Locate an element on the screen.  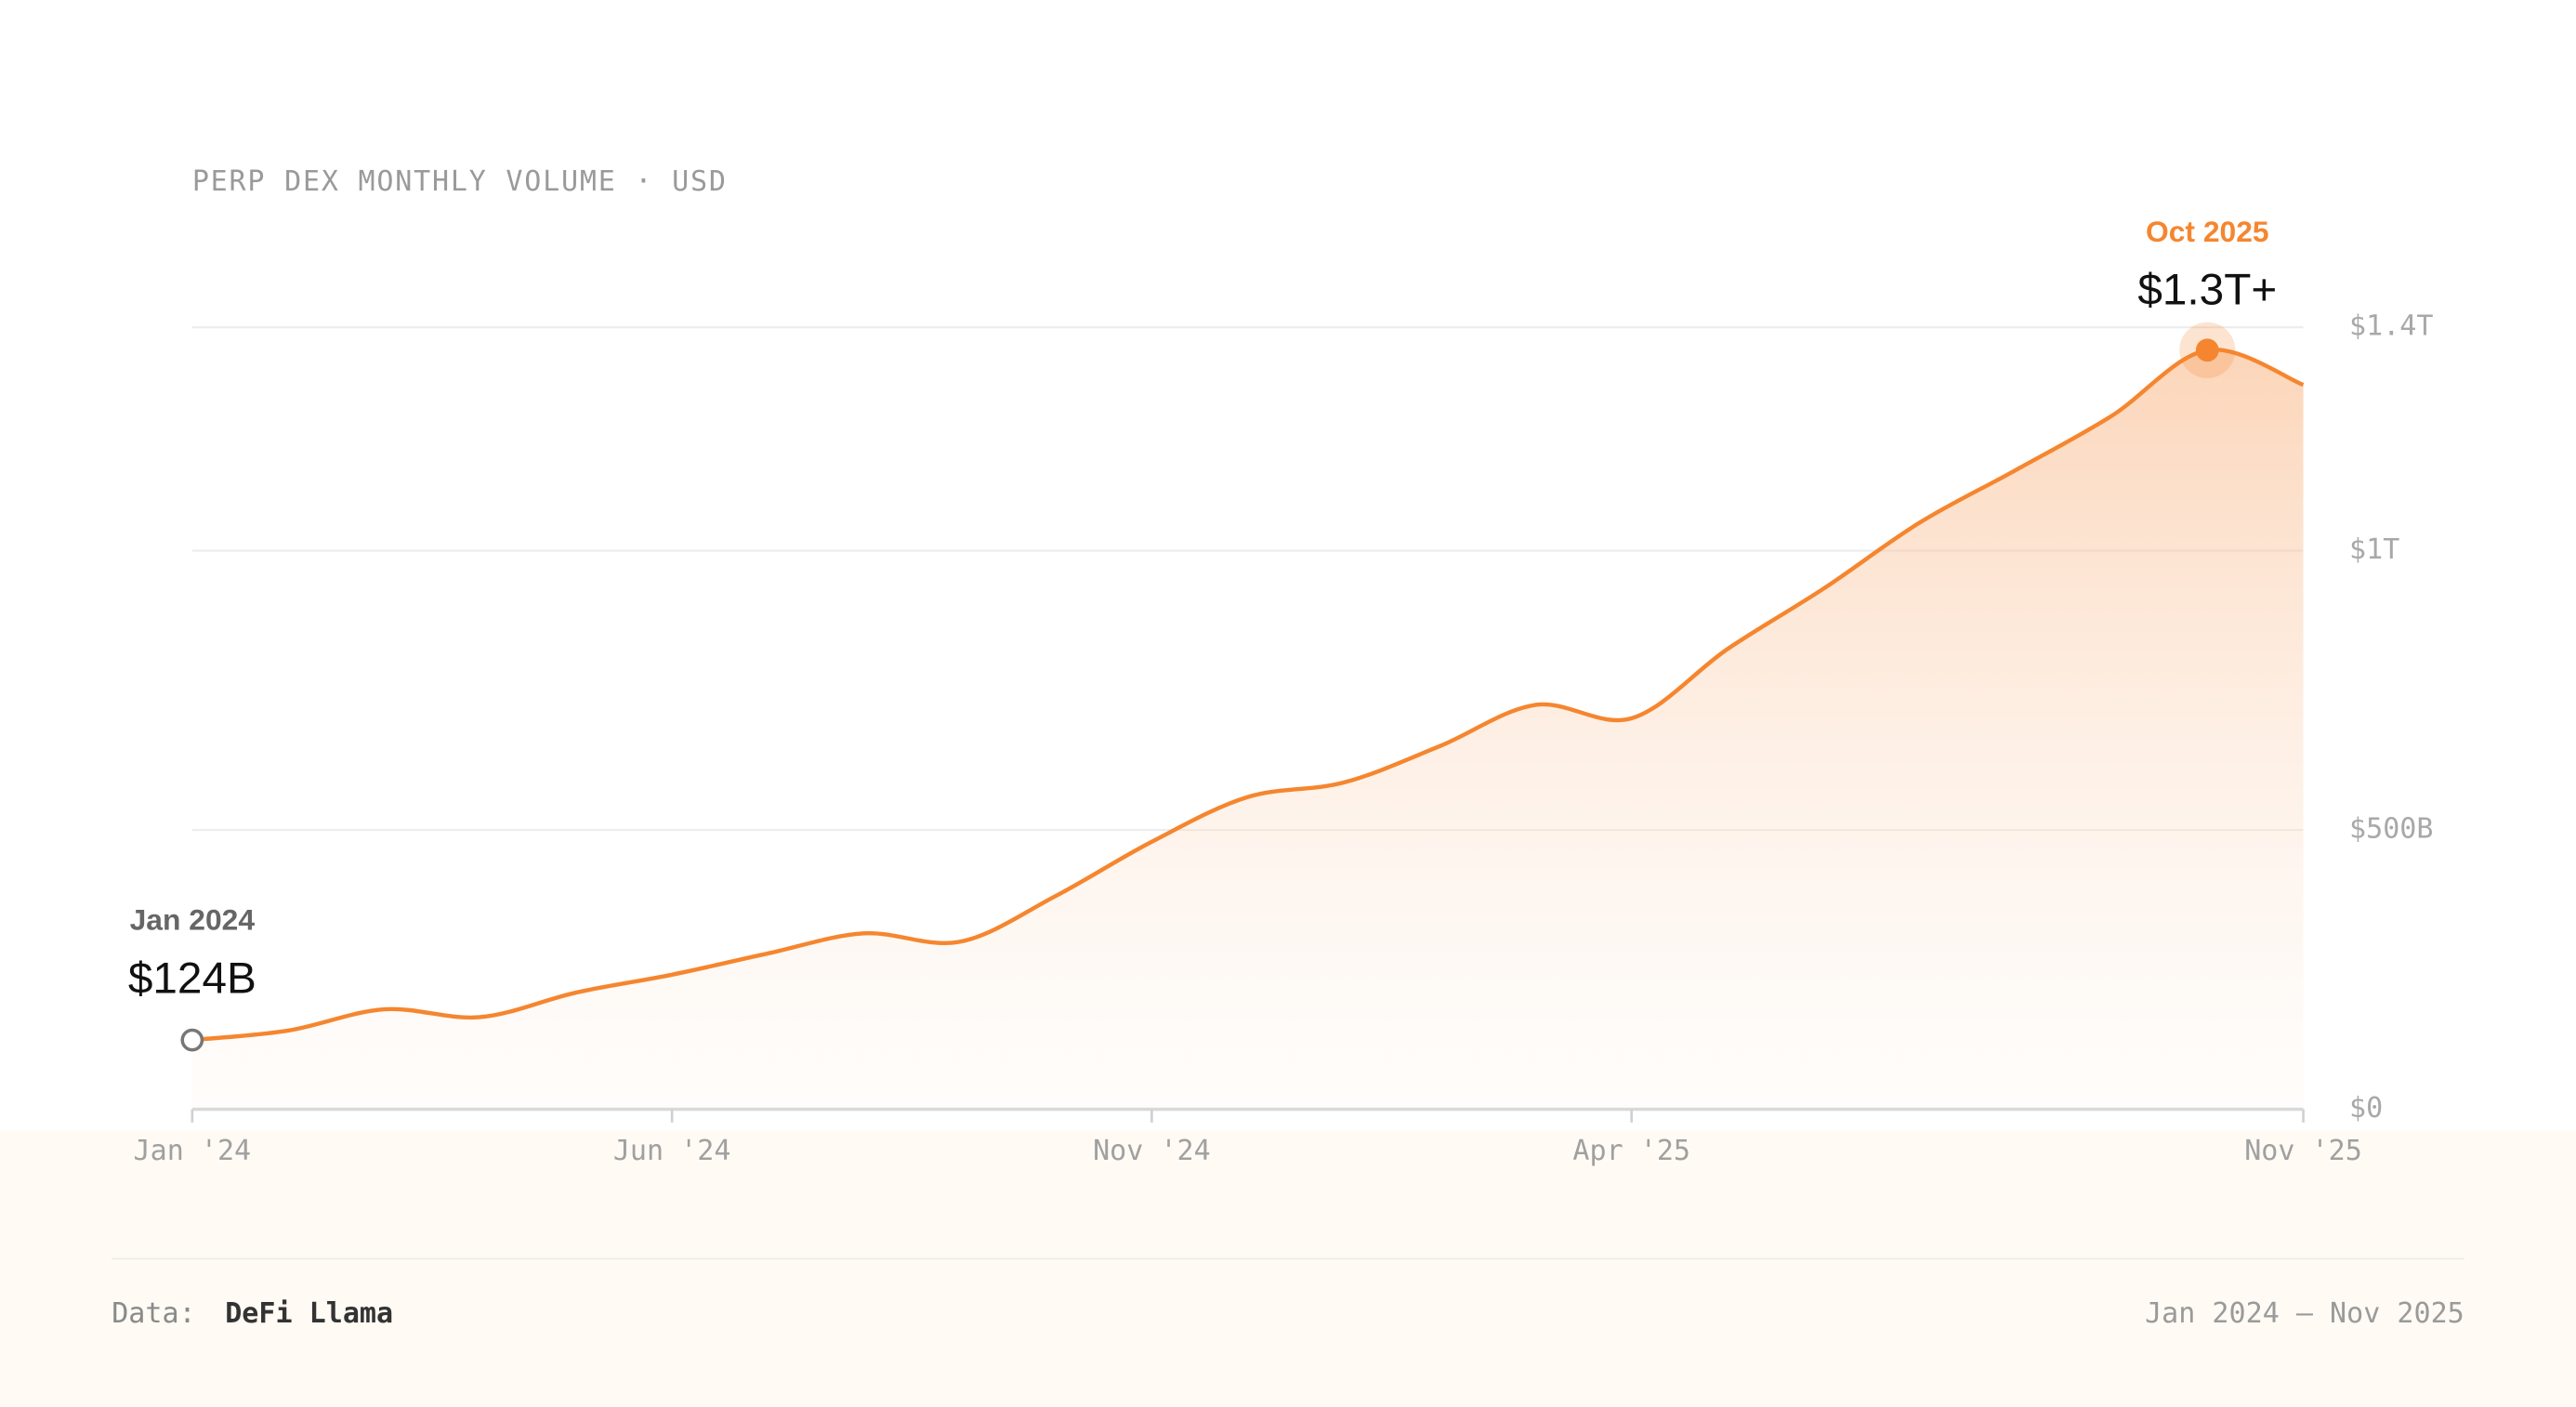
data-label: $1.3T+ is located at coordinates (2207, 290).